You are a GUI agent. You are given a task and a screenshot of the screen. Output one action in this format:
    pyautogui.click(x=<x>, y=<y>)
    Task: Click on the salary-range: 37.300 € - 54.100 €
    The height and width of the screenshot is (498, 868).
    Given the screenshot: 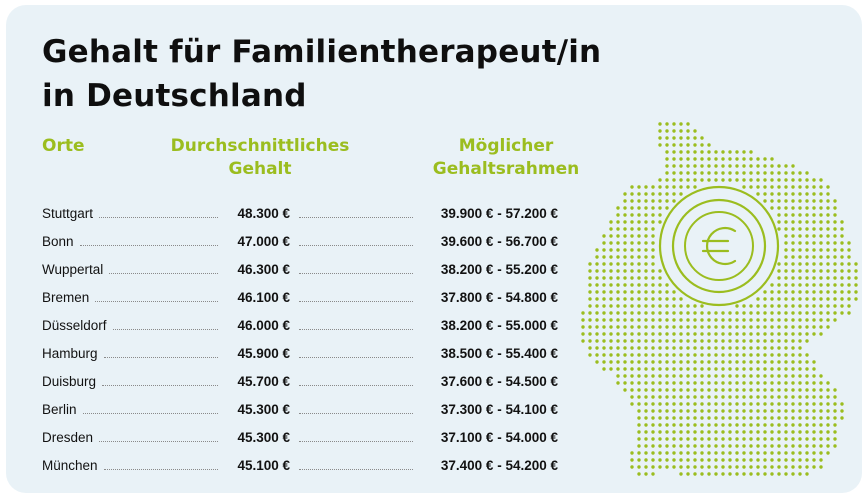 What is the action you would take?
    pyautogui.click(x=499, y=409)
    